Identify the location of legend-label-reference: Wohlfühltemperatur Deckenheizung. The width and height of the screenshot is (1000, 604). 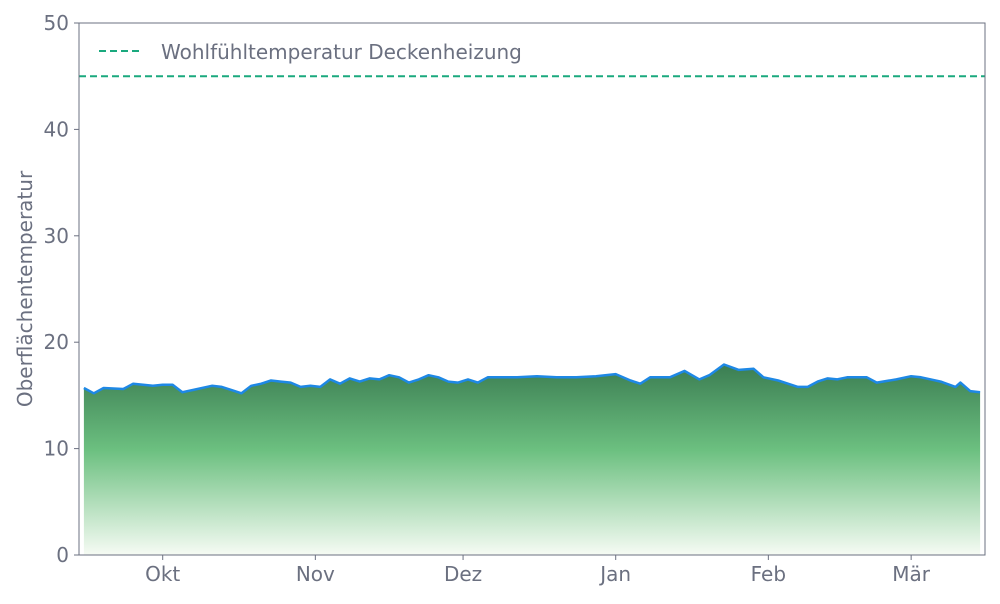
(341, 52).